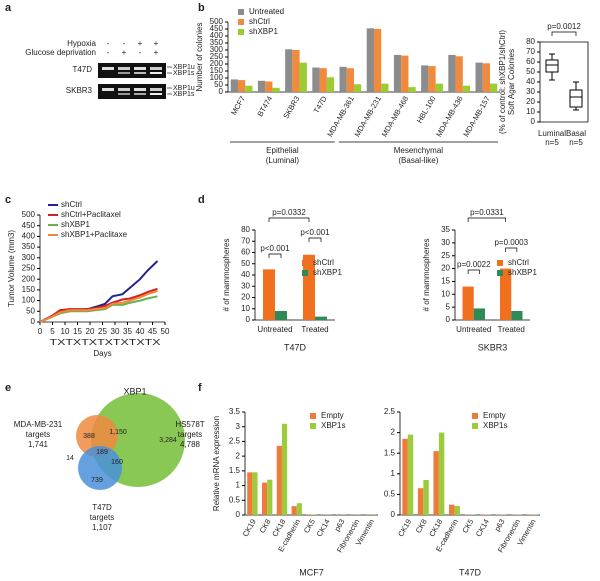 The image size is (600, 581). I want to click on y-tick-label: 2.5, so click(390, 411).